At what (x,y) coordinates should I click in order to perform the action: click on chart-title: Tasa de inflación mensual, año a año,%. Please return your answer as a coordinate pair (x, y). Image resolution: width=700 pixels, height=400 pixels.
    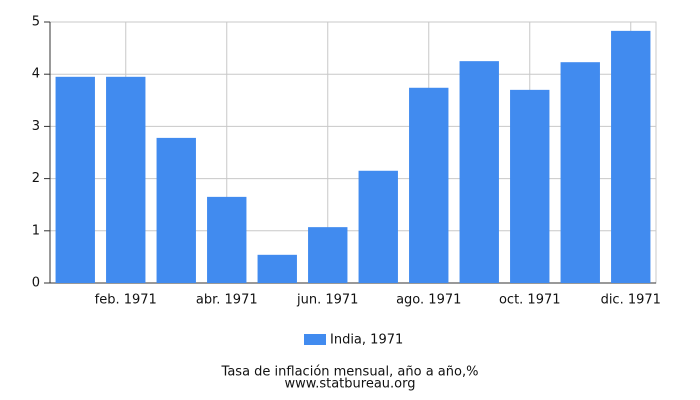
    Looking at the image, I should click on (350, 372).